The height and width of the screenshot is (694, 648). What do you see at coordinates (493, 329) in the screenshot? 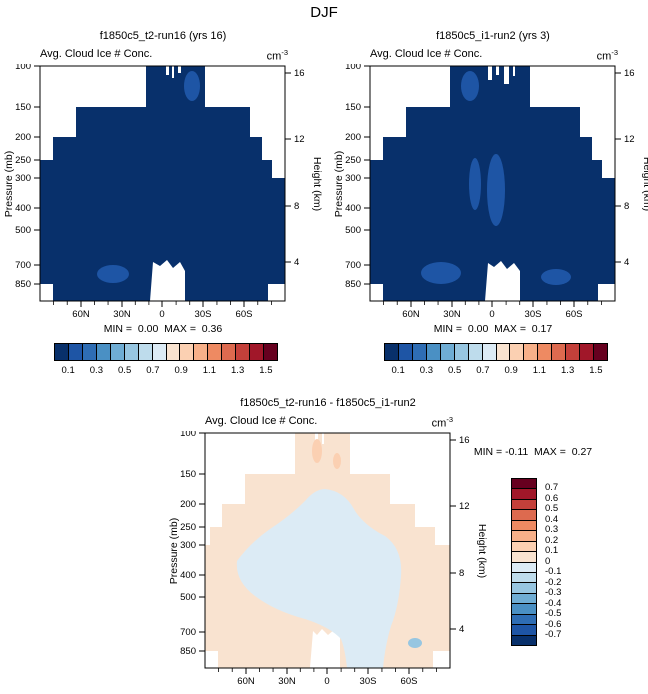
I see `minmax-label: MIN = 0.00 MAX = 0.17` at bounding box center [493, 329].